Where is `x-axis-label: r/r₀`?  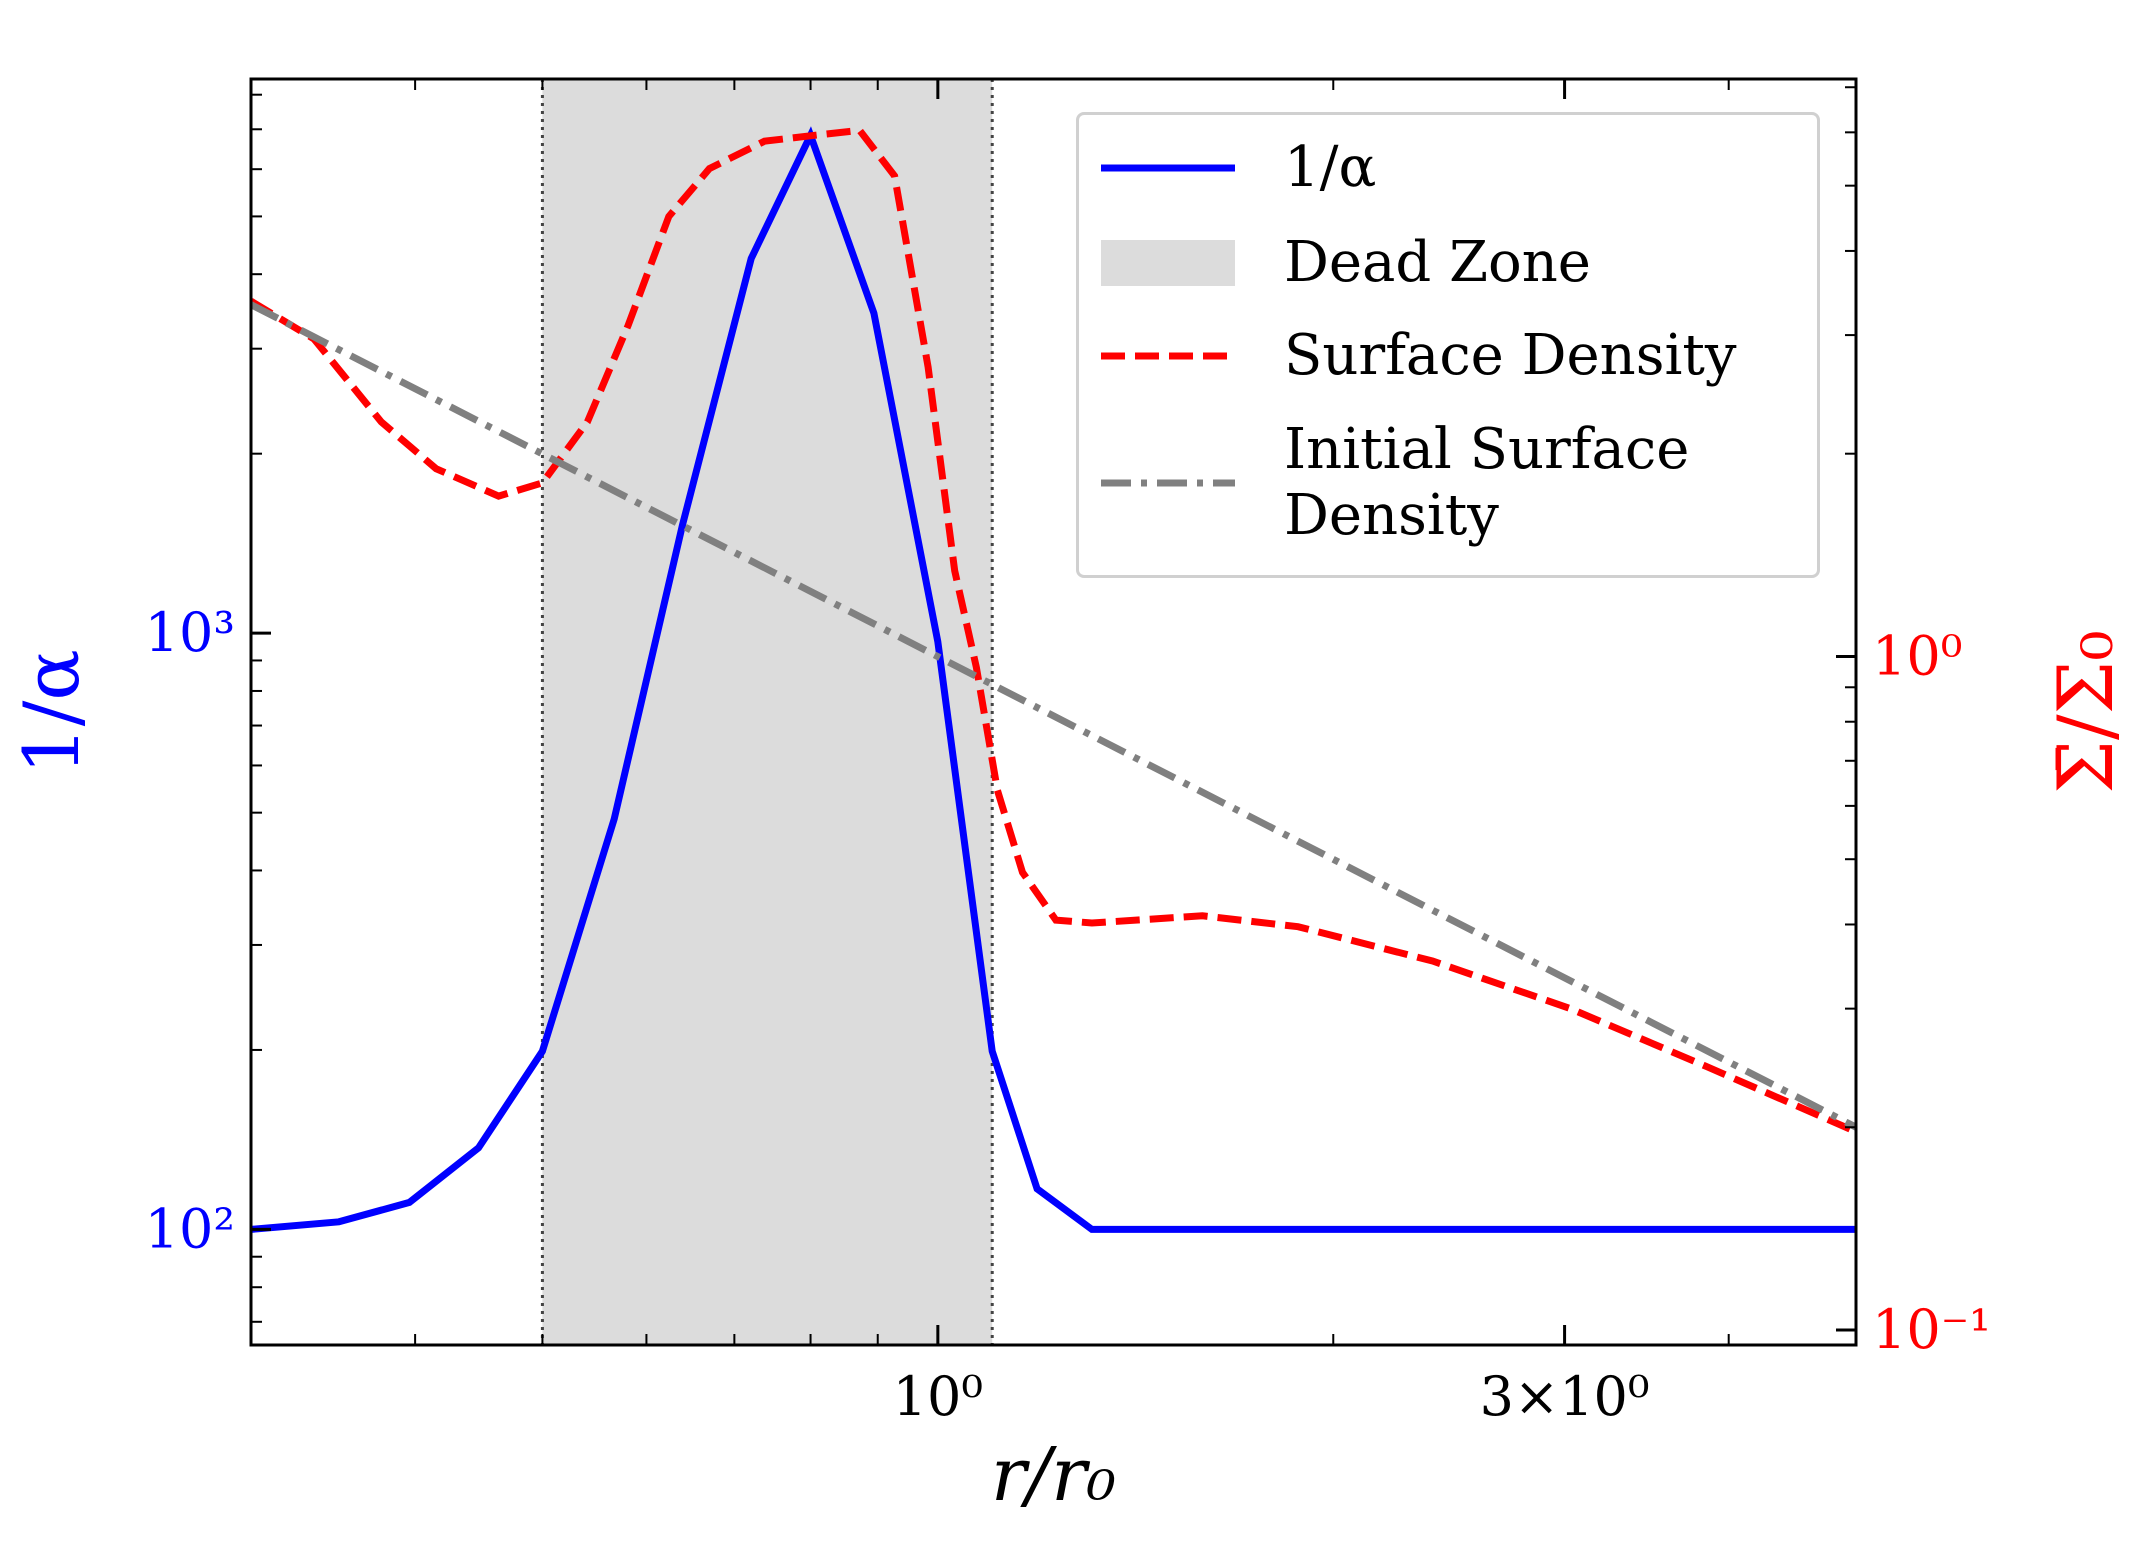
x-axis-label: r/r₀ is located at coordinates (1053, 1475).